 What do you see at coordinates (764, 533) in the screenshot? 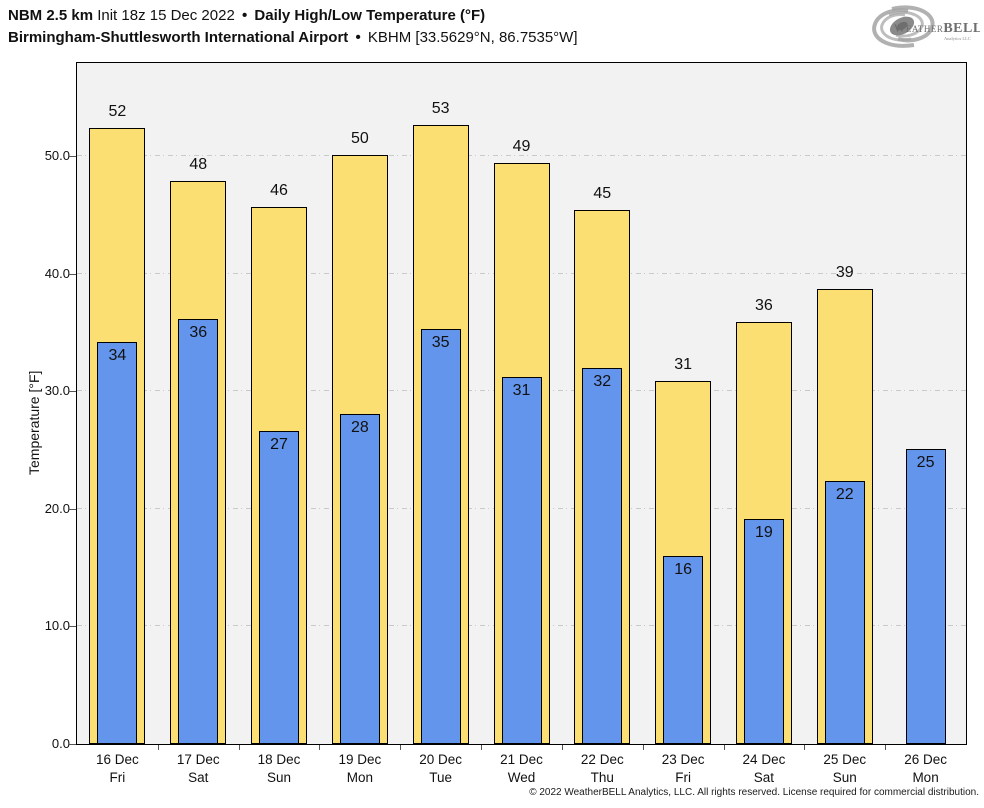
I see `low-value-label: 19` at bounding box center [764, 533].